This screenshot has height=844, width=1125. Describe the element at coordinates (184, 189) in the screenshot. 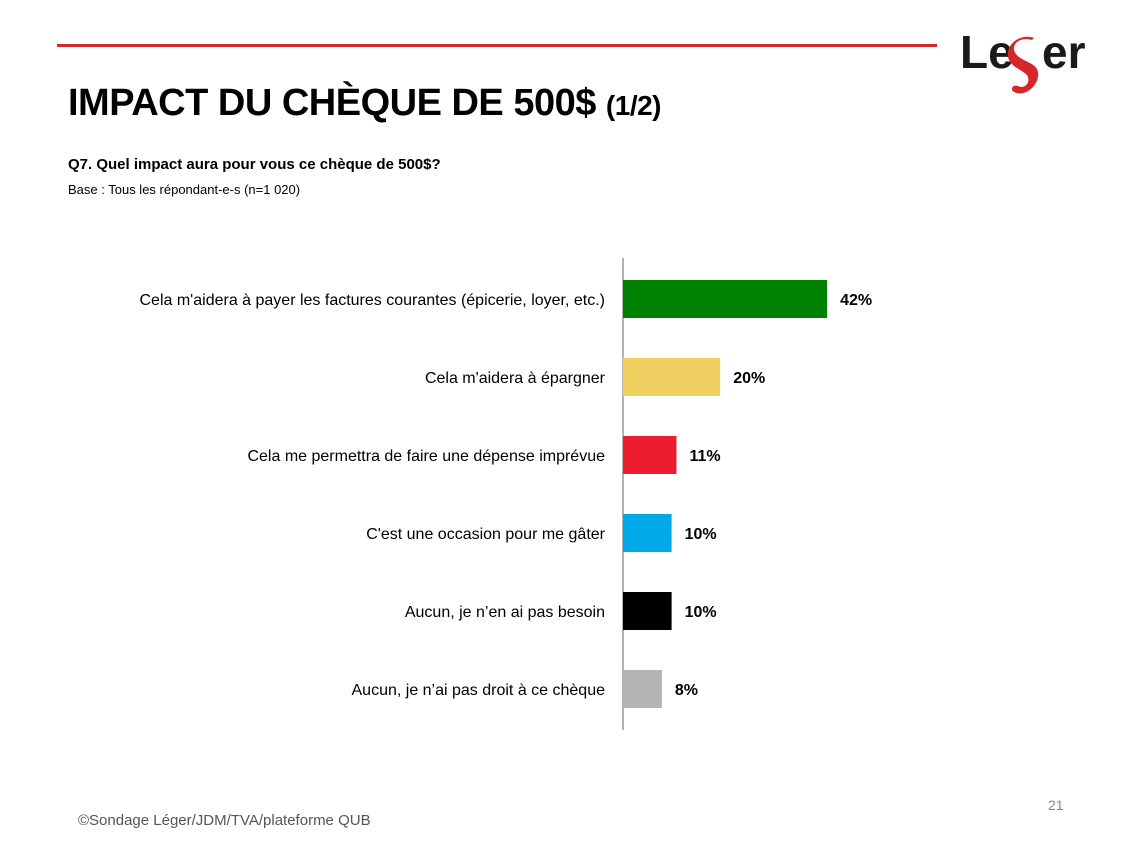

I see `base-text: Base : Tous les répondant-e-s (n=1 020)` at that location.